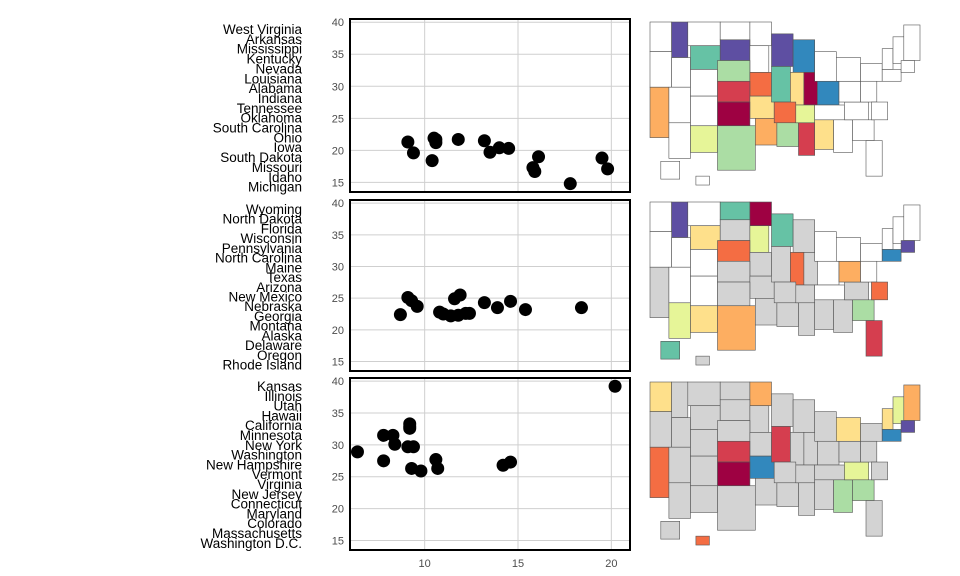 Image resolution: width=960 pixels, height=576 pixels. Describe the element at coordinates (278, 68) in the screenshot. I see `state-label: Nevada` at that location.